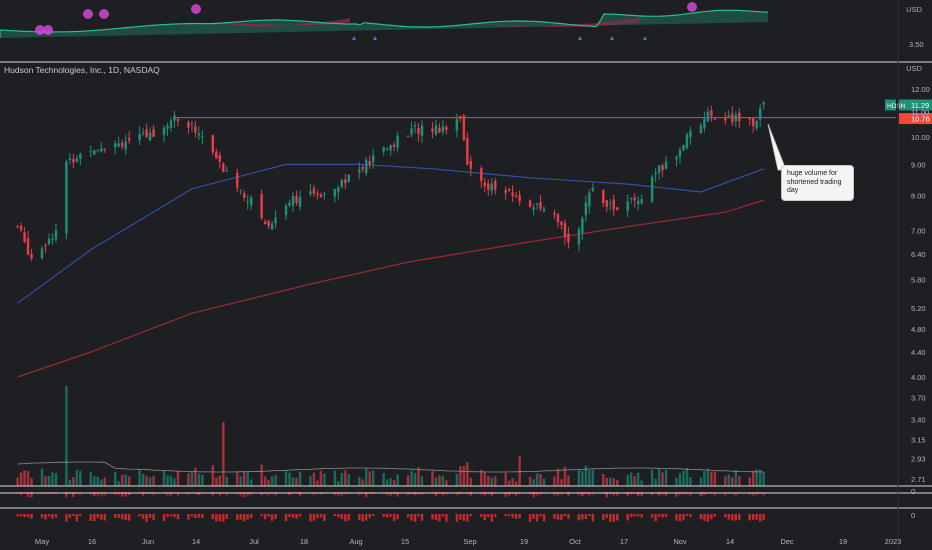 Image resolution: width=932 pixels, height=550 pixels. I want to click on x-tick-label: 2023, so click(893, 541).